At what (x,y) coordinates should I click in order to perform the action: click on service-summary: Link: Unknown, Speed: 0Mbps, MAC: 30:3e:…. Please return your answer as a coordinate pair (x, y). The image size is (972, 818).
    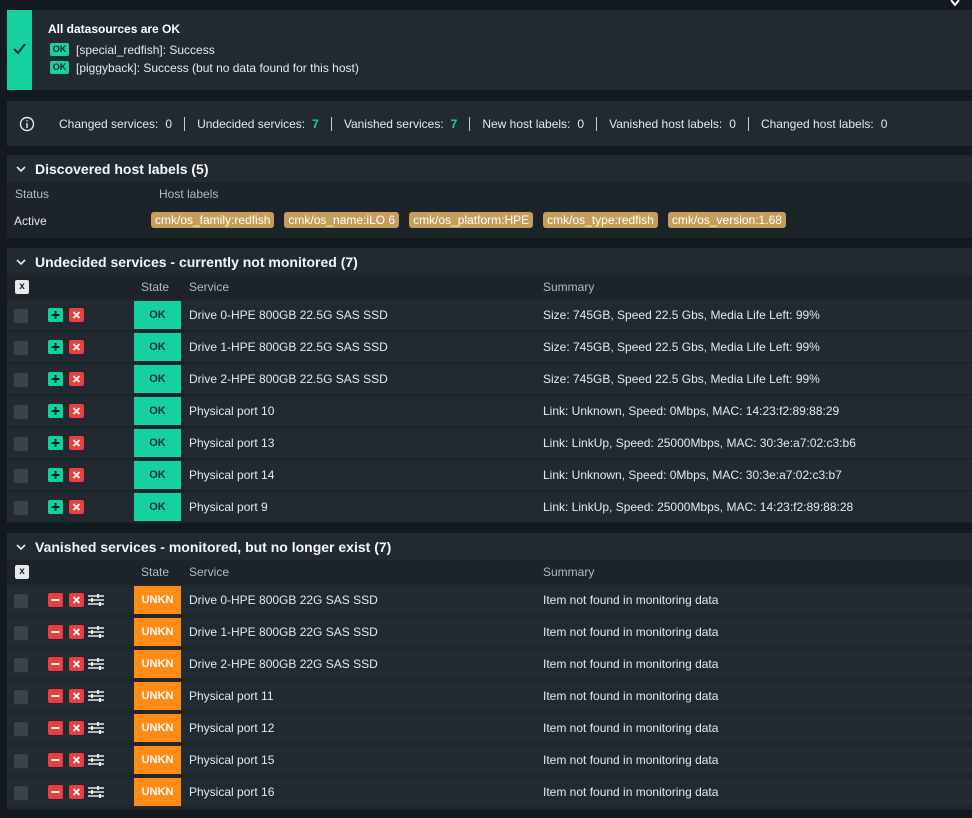
    Looking at the image, I should click on (692, 475).